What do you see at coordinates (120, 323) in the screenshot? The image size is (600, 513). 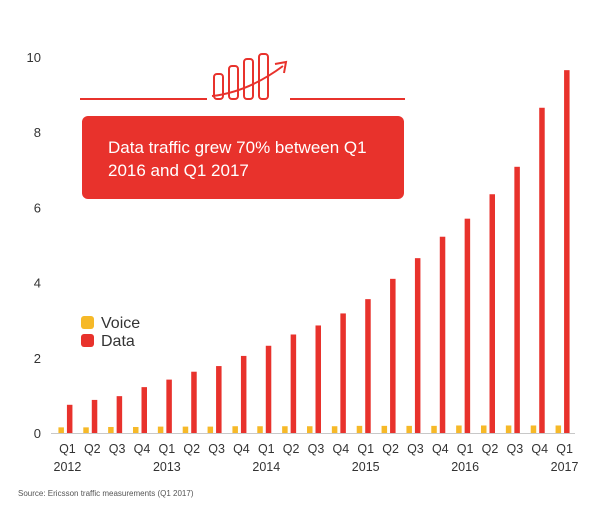 I see `legend-label-voice: Voice` at bounding box center [120, 323].